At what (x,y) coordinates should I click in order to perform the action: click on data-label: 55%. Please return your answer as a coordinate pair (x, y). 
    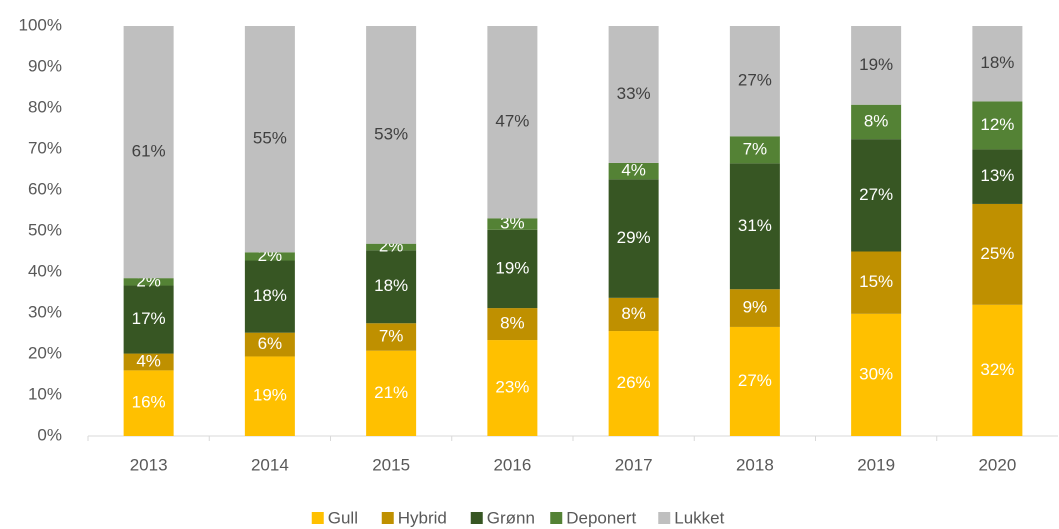
    Looking at the image, I should click on (270, 138).